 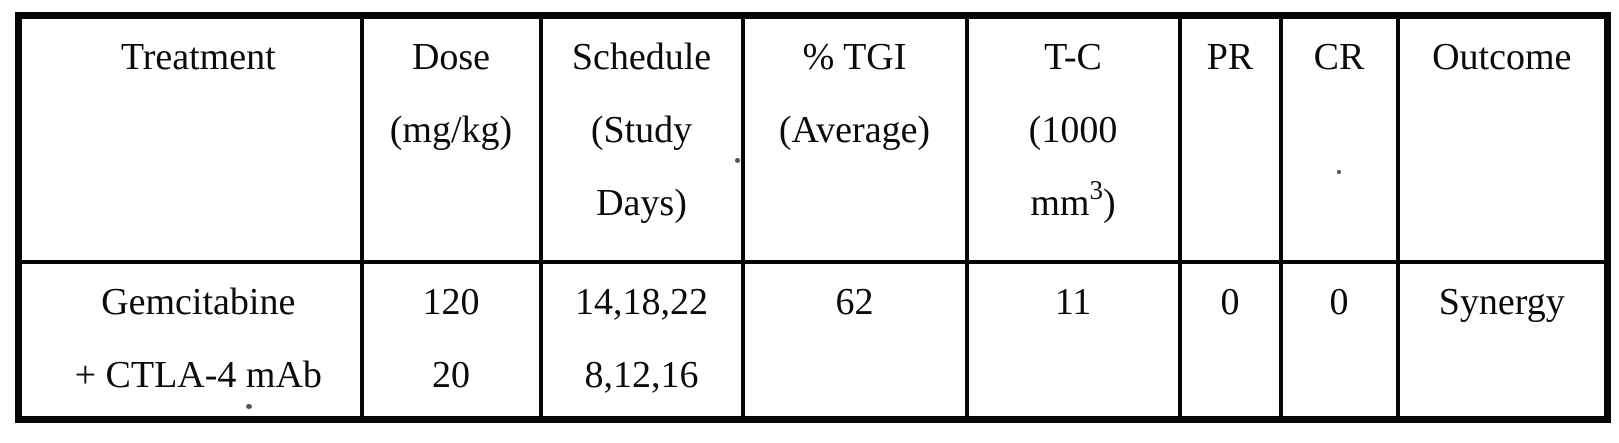 What do you see at coordinates (641, 130) in the screenshot?
I see `header-schedule-sub1: (Study` at bounding box center [641, 130].